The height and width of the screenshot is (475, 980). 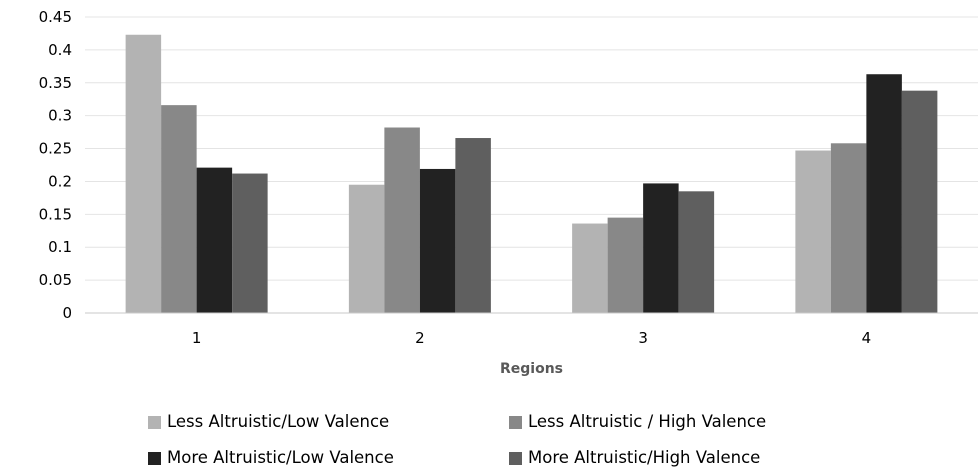 I want to click on legend-label: More Altruistic/High Valence, so click(x=644, y=457).